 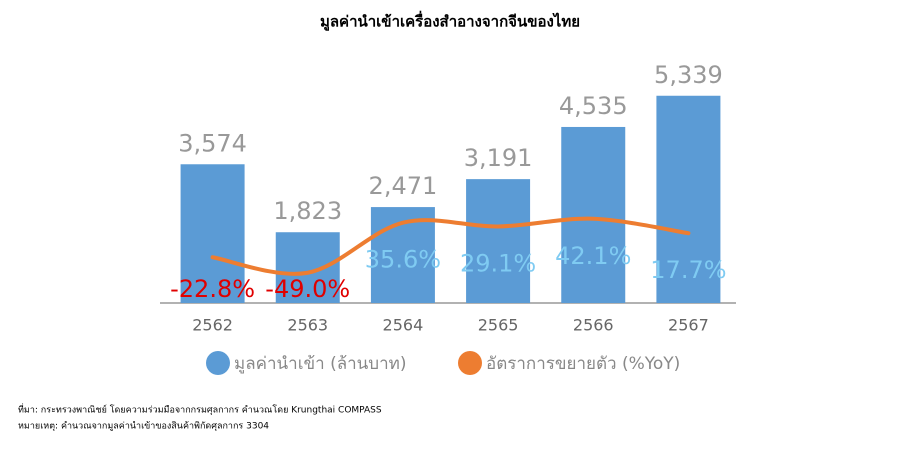 What do you see at coordinates (212, 143) in the screenshot?
I see `bar-value-label: 3,574` at bounding box center [212, 143].